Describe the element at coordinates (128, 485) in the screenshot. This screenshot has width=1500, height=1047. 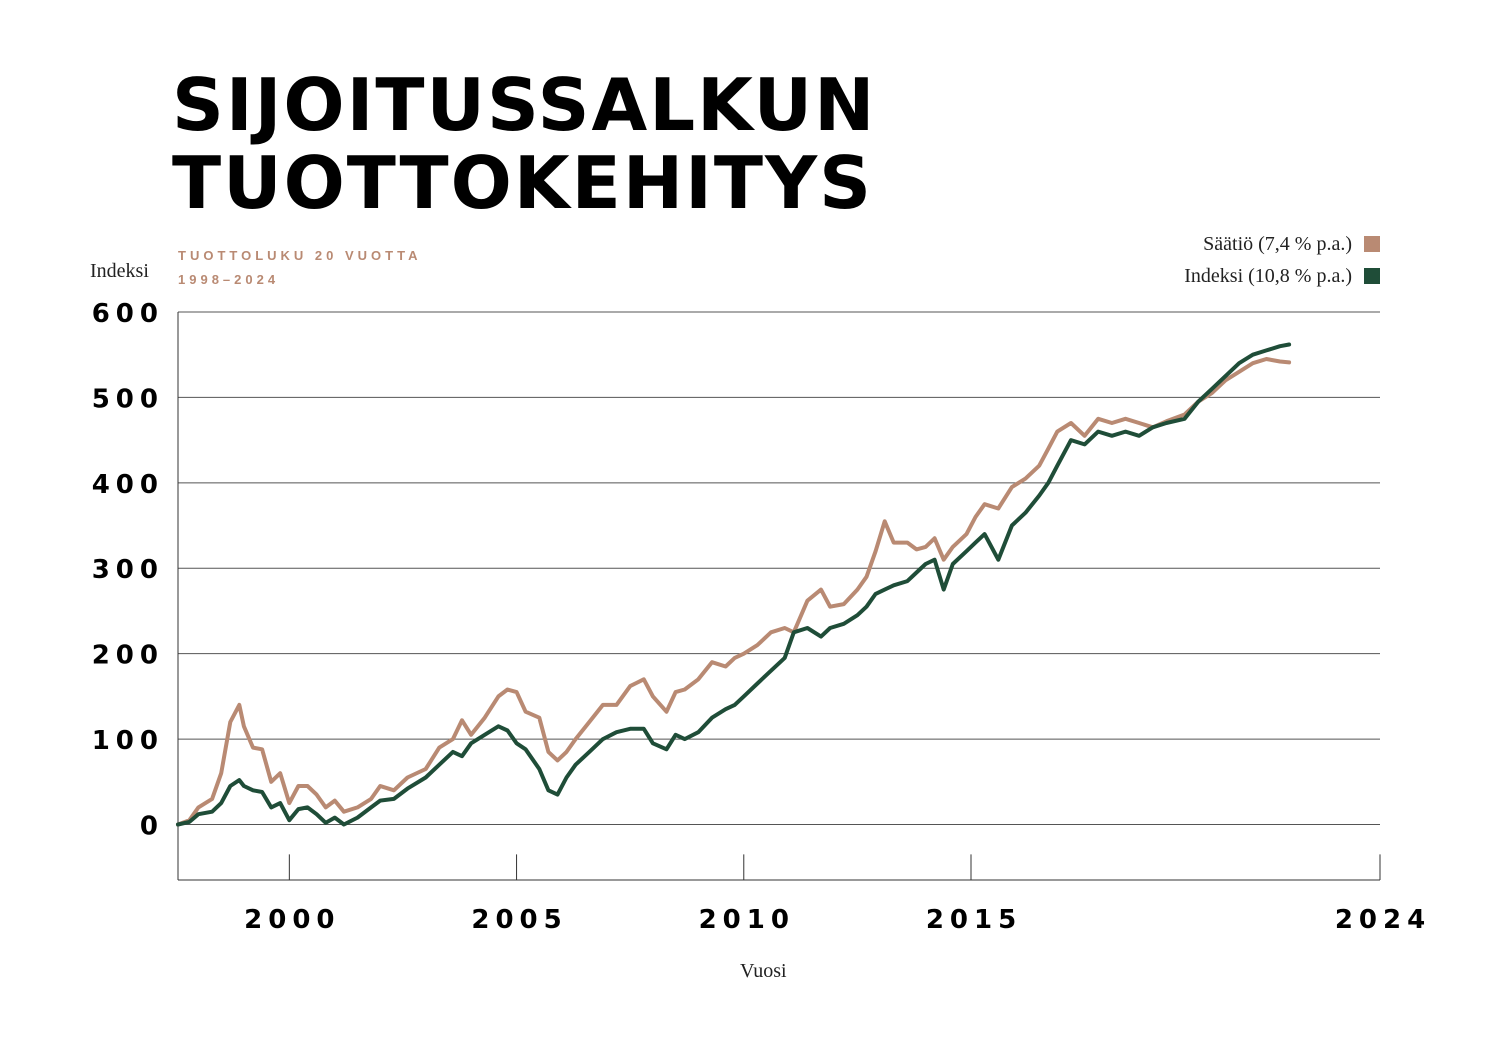
I see `y-tick-label-400: 400` at that location.